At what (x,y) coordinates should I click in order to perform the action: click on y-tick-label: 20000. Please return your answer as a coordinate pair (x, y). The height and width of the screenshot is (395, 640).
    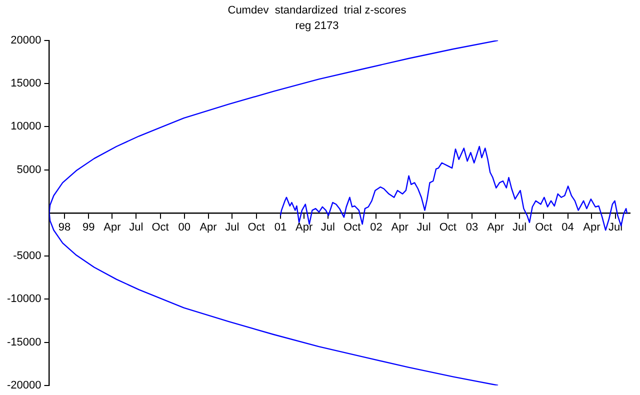
    Looking at the image, I should click on (26, 40).